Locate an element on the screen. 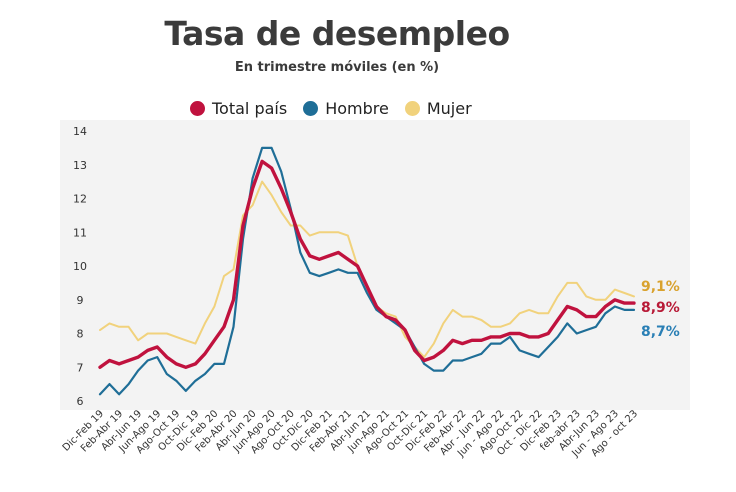  chart-title: Tasa de desempleo is located at coordinates (337, 33).